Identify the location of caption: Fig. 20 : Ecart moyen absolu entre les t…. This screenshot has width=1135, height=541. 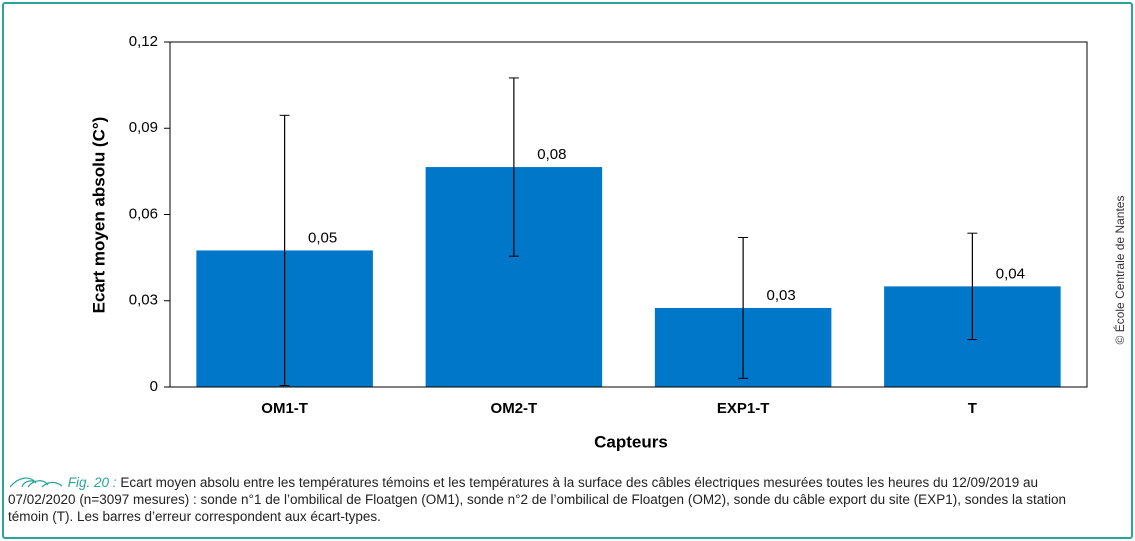
(548, 499).